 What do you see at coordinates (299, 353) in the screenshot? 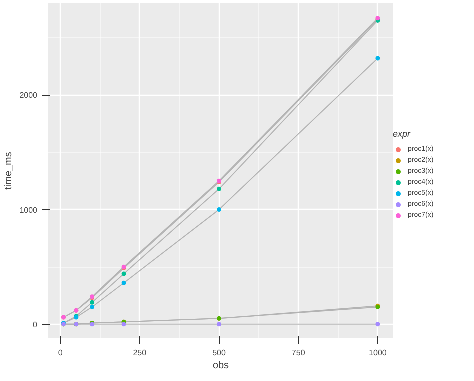
I see `x-tick-label: 750` at bounding box center [299, 353].